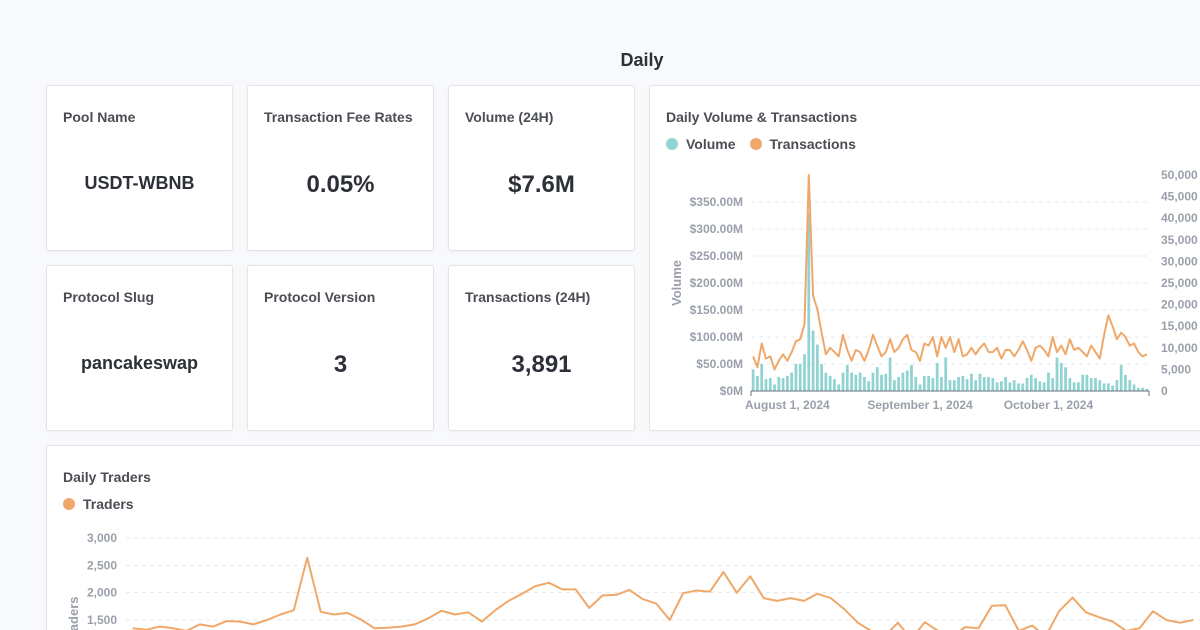 This screenshot has height=630, width=1200. What do you see at coordinates (701, 144) in the screenshot?
I see `legend-item-volume: Volume` at bounding box center [701, 144].